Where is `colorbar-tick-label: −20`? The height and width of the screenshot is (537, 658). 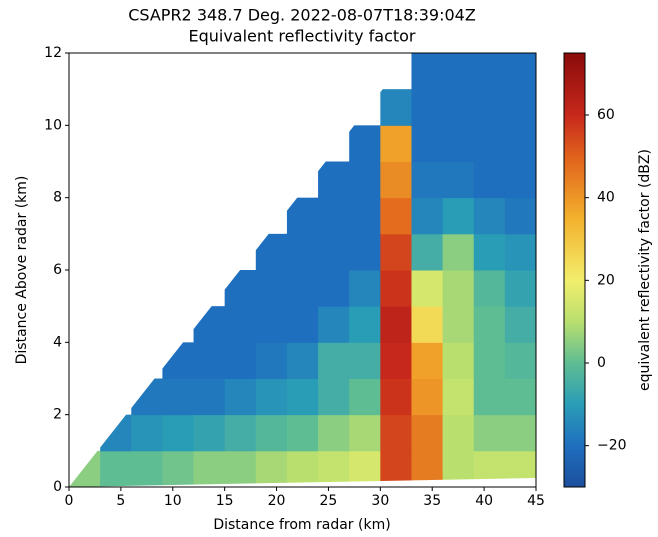 colorbar-tick-label: −20 is located at coordinates (612, 446).